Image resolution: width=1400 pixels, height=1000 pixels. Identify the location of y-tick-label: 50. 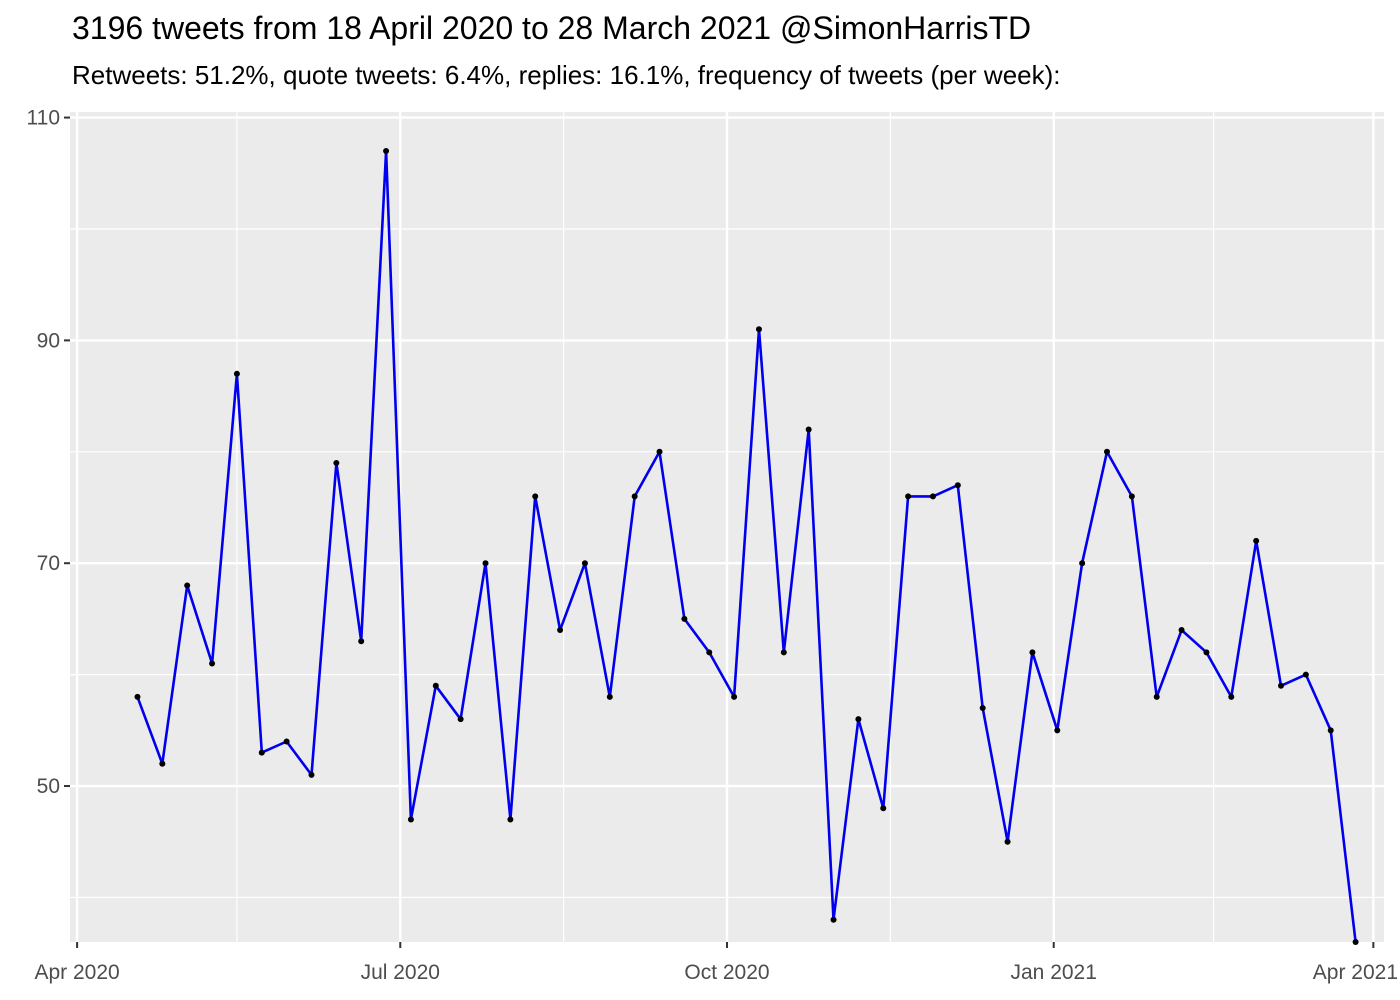
(48, 786).